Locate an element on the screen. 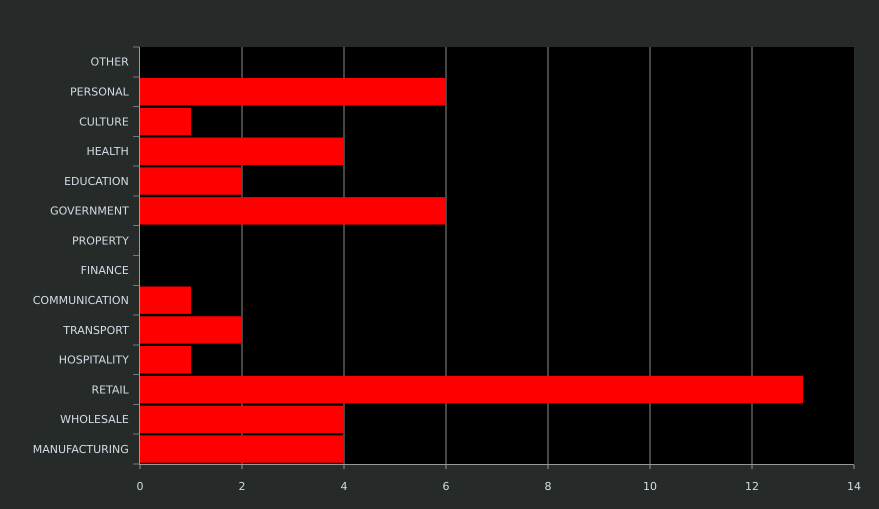  x-tick-label: 4 is located at coordinates (344, 487).